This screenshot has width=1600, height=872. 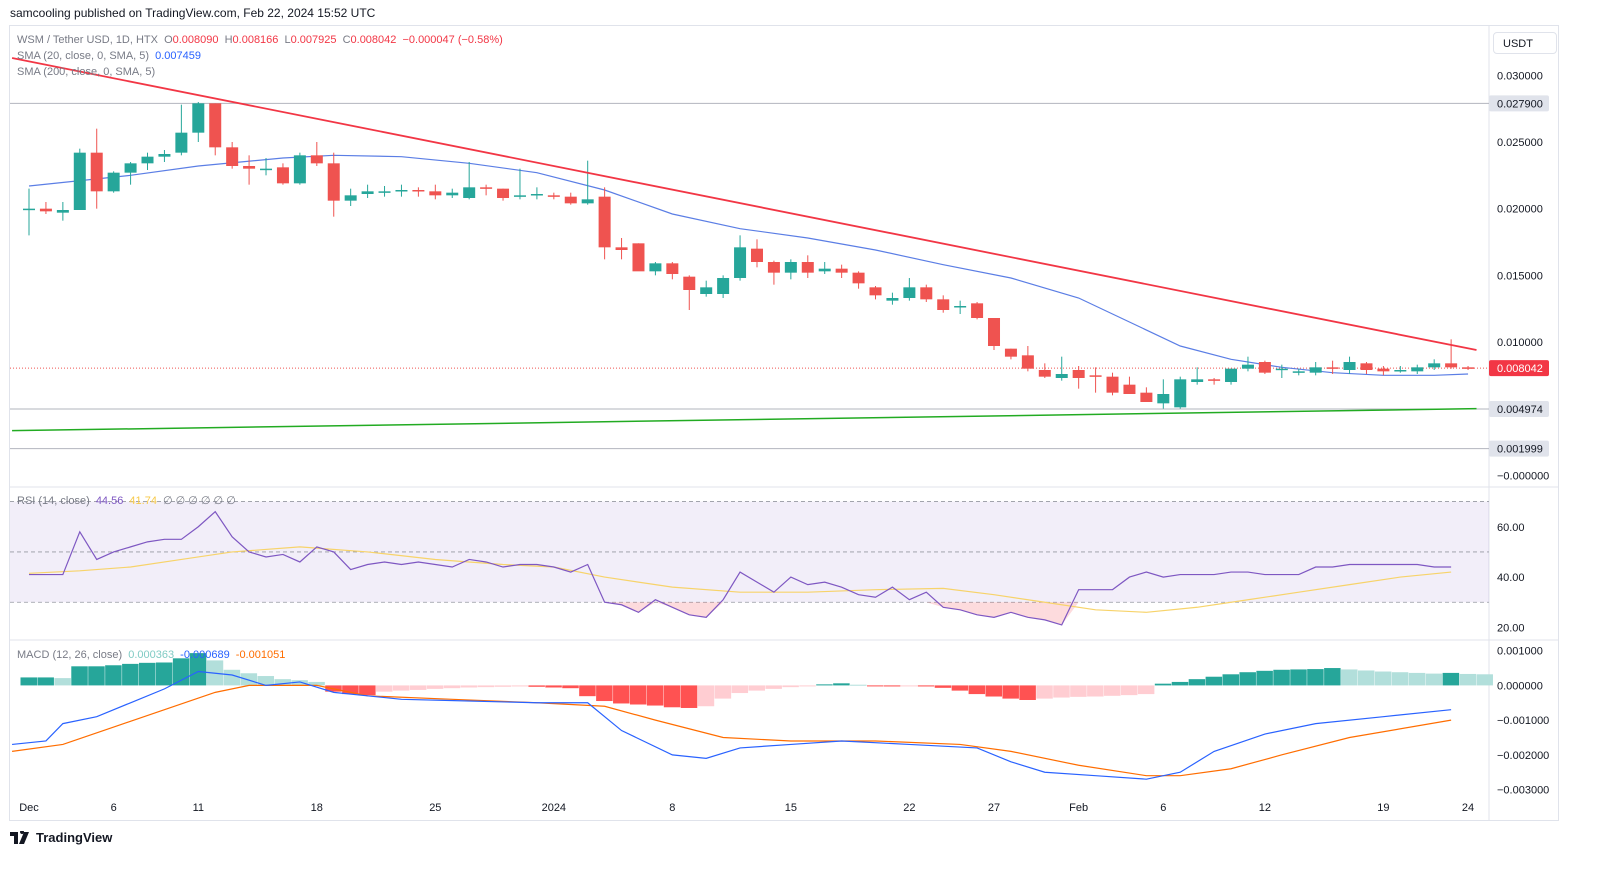 What do you see at coordinates (287, 40) in the screenshot?
I see `low-label: L` at bounding box center [287, 40].